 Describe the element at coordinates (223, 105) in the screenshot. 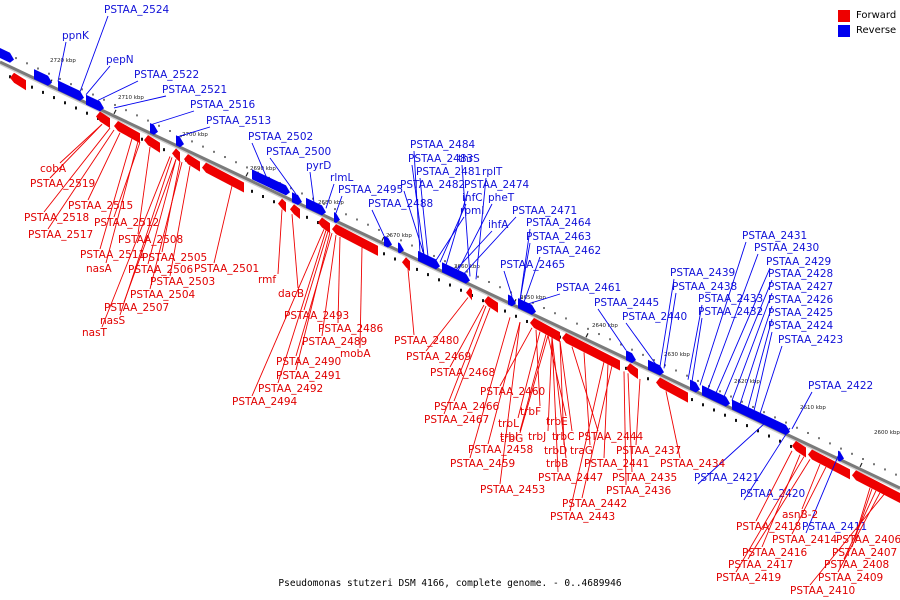

I see `reverse-gene-label: PSTAA_2516` at that location.